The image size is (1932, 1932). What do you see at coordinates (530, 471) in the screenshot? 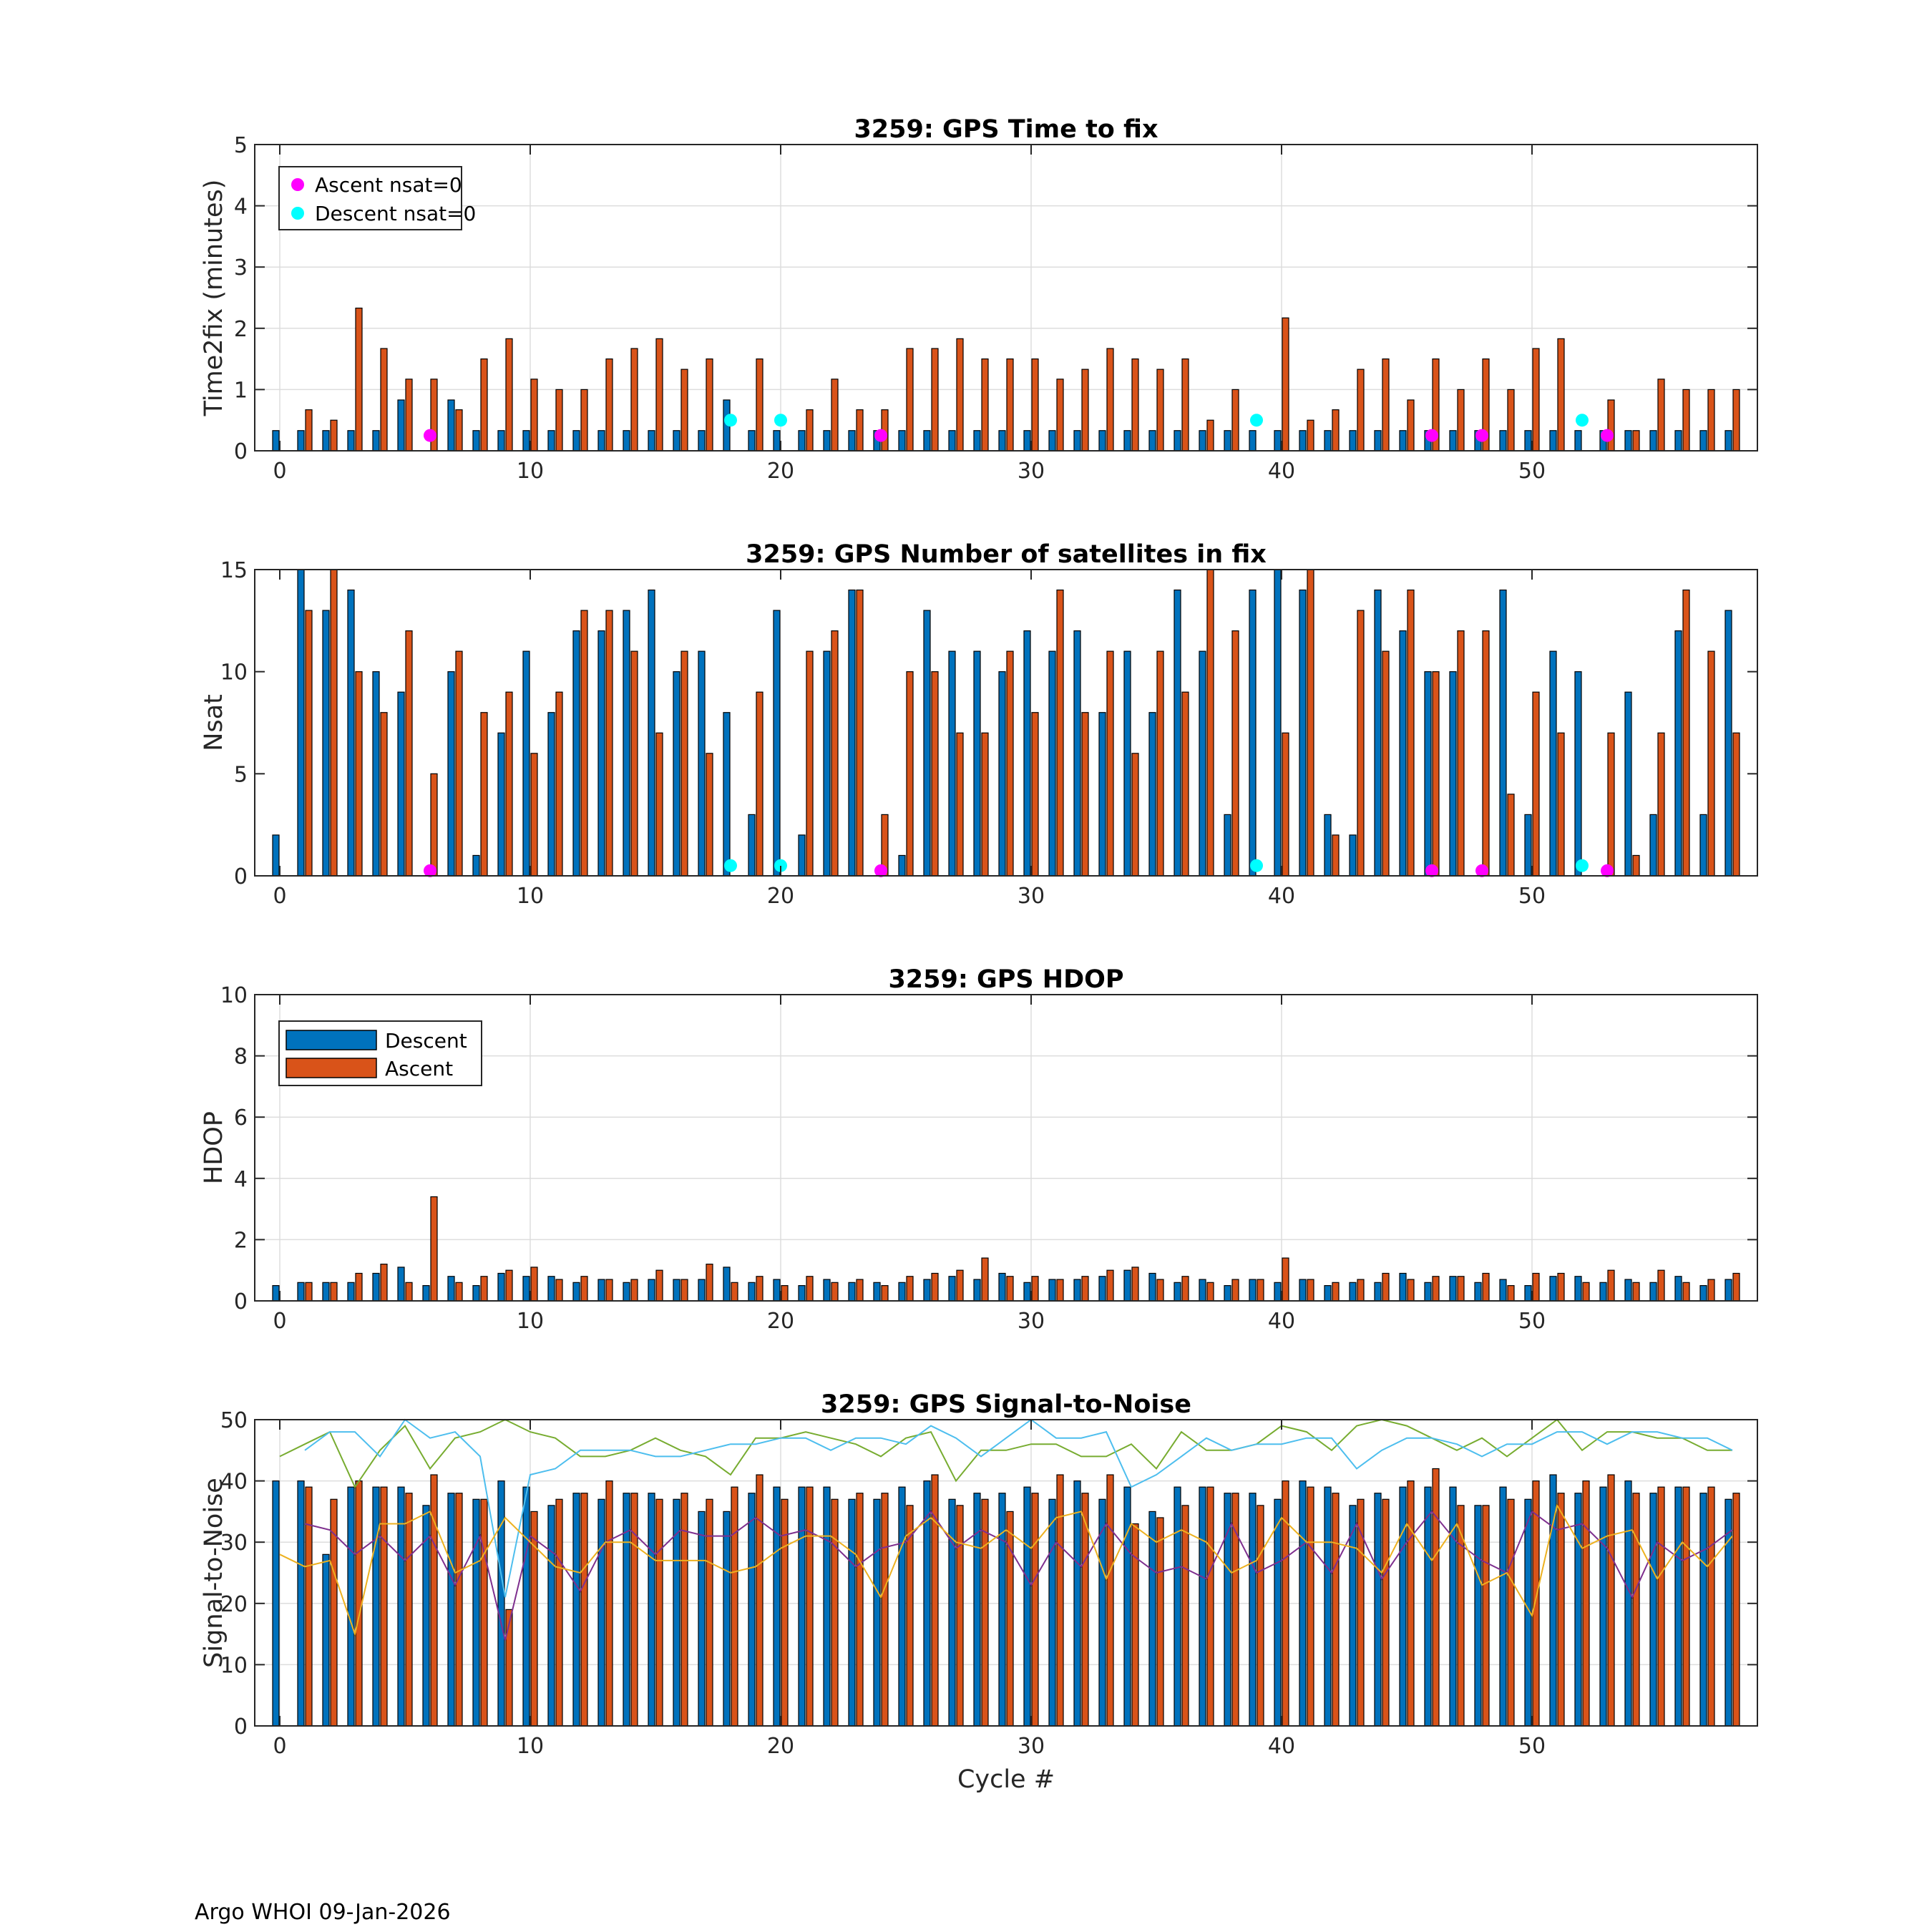
I see `x-tick-label: 10` at bounding box center [530, 471].